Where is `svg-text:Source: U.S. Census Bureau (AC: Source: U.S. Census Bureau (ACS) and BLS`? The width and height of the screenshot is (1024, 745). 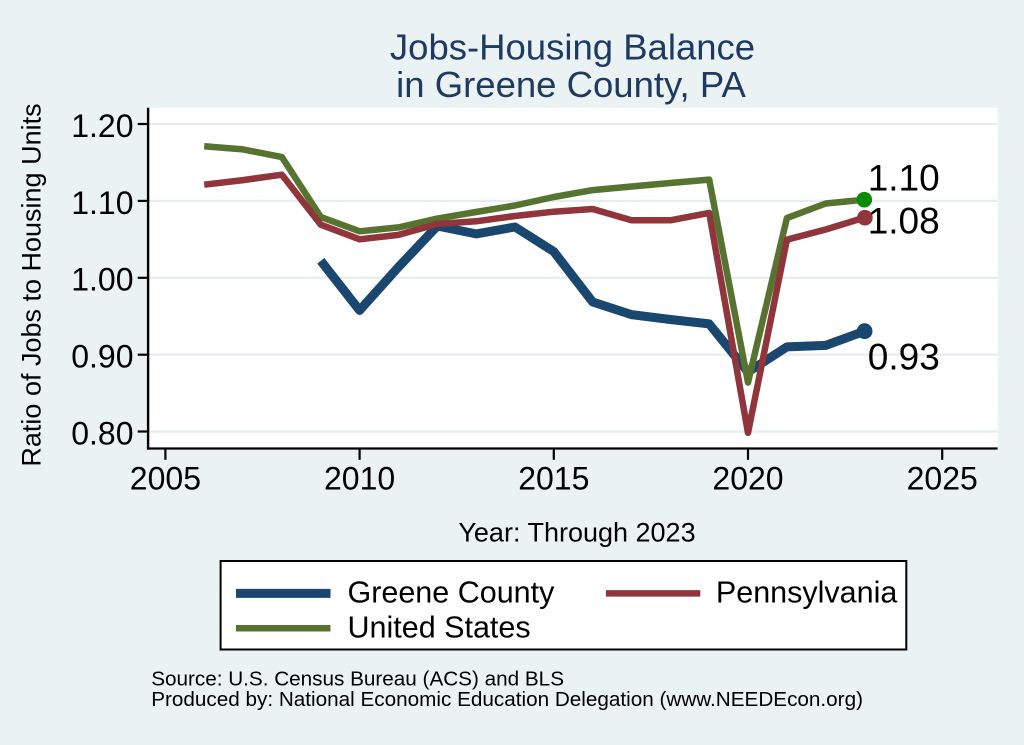 svg-text:Source: U.S. Census Bureau (AC: Source: U.S. Census Bureau (ACS) and BLS is located at coordinates (357, 679).